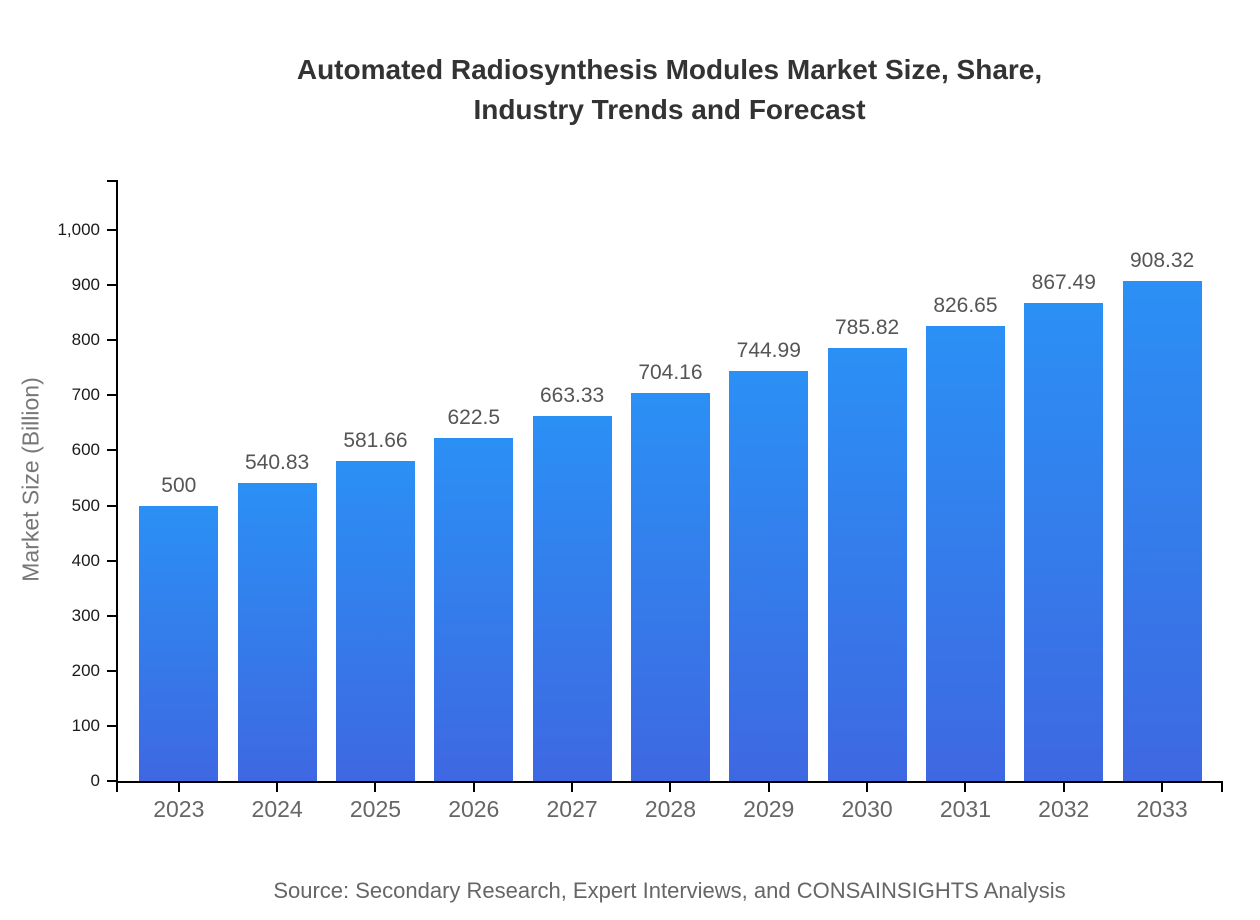 This screenshot has height=920, width=1260. What do you see at coordinates (1162, 809) in the screenshot?
I see `x-axis-tick-label: 2033` at bounding box center [1162, 809].